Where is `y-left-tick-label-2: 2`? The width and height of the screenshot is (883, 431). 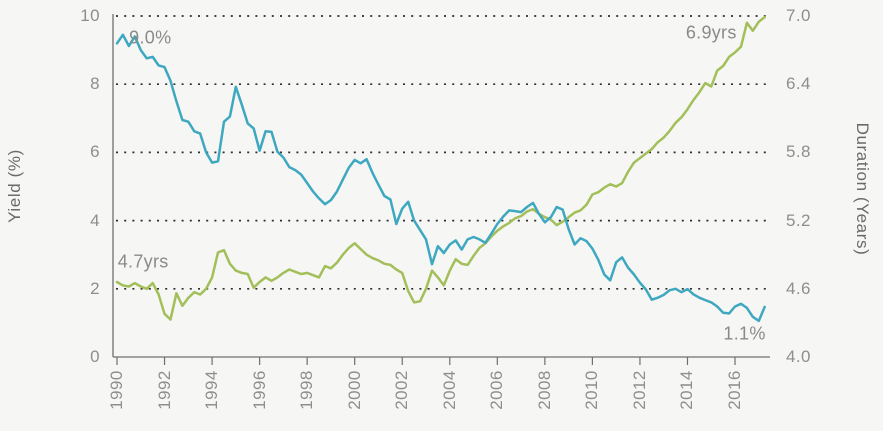
y-left-tick-label-2: 2 is located at coordinates (95, 288).